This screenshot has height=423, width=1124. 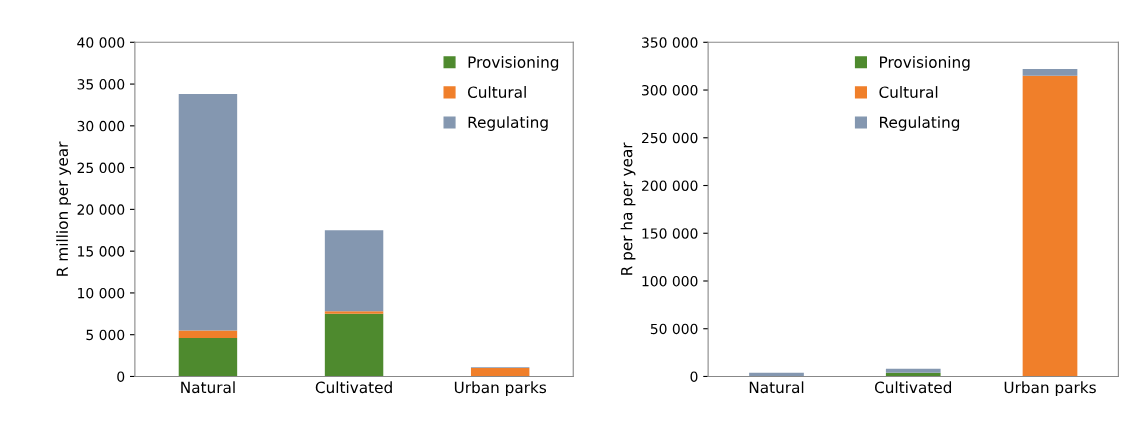 I want to click on y-tick-label: 50 000, so click(x=674, y=329).